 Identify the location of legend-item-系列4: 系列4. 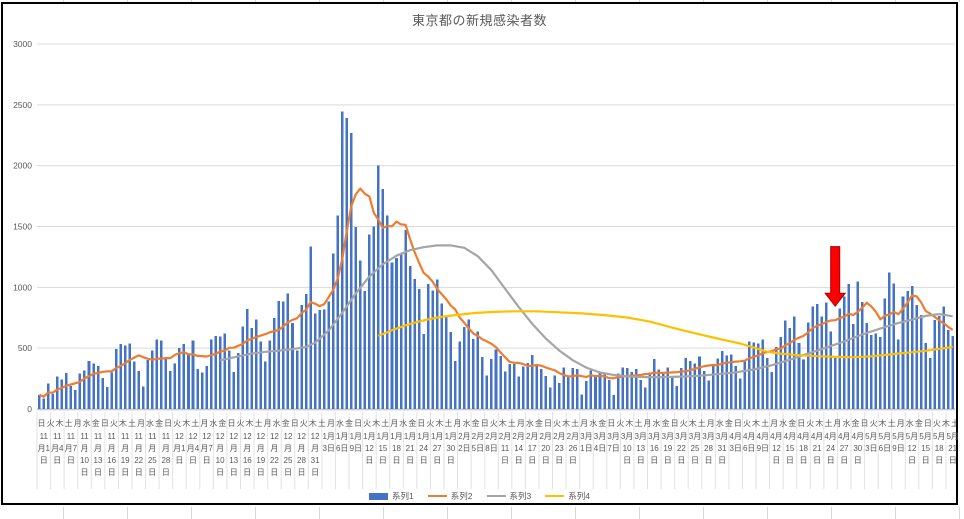
(567, 496).